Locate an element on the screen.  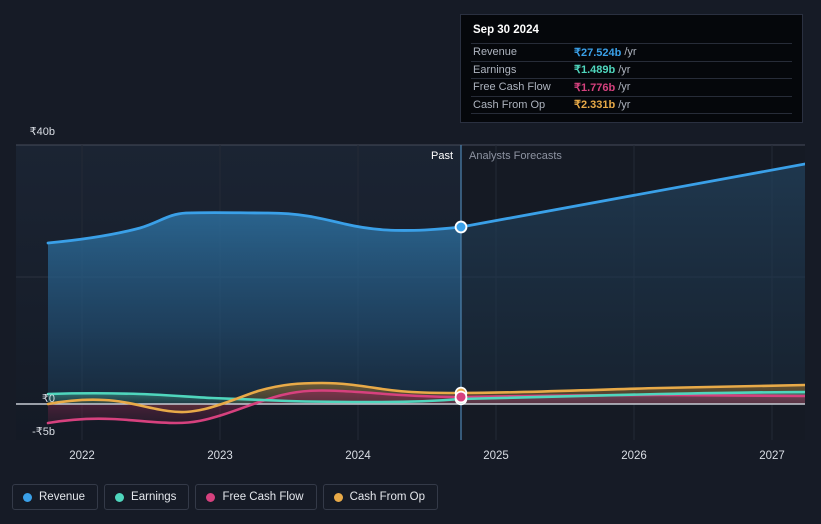
x-axis-label-2027: 2027 is located at coordinates (772, 456).